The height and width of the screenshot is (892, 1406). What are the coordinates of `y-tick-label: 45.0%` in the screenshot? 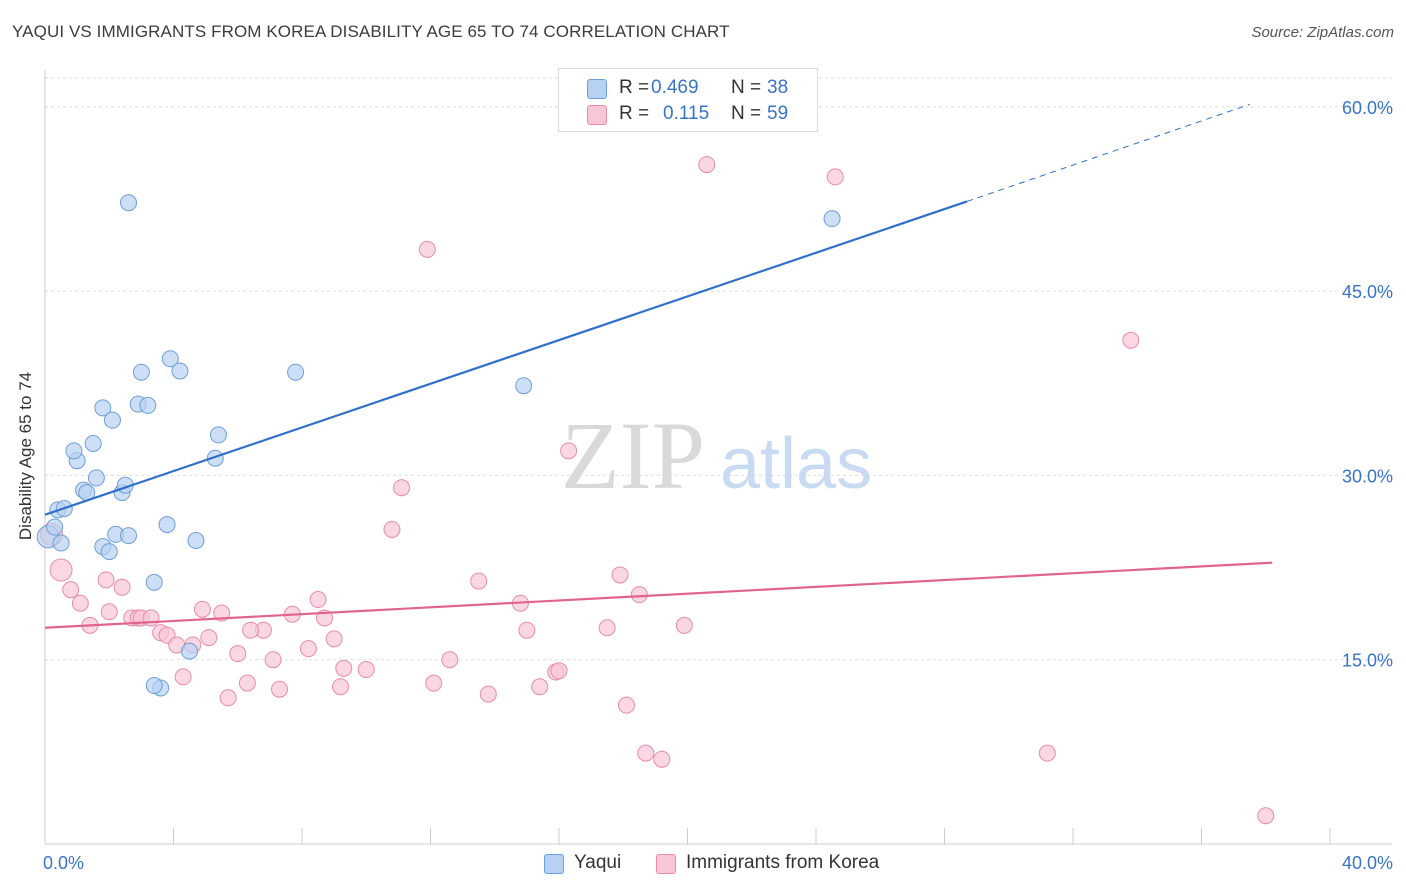 It's located at (1367, 292).